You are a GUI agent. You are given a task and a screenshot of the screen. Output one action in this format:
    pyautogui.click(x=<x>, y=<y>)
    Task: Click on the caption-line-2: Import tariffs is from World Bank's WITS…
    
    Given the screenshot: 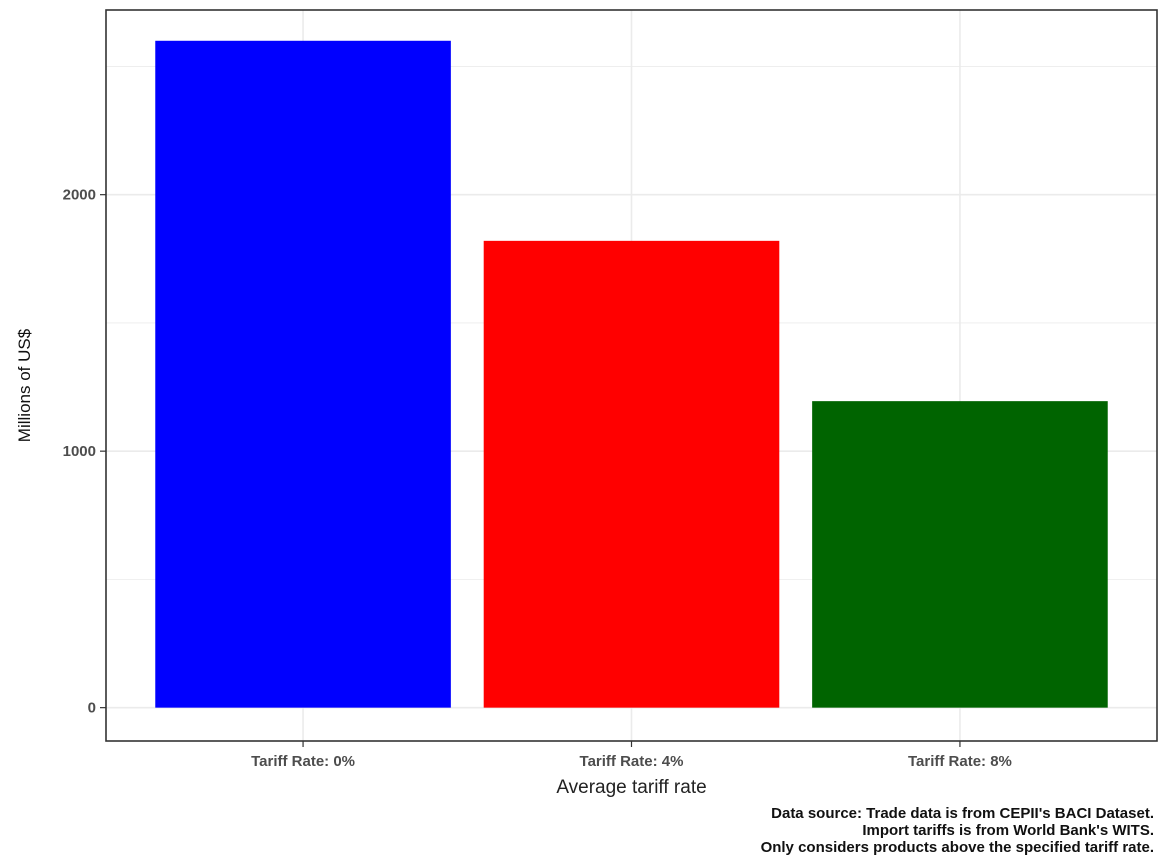 What is the action you would take?
    pyautogui.click(x=1008, y=830)
    